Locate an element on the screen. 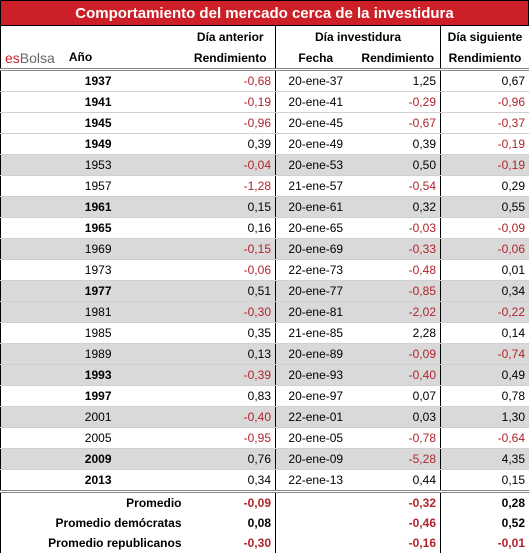 The height and width of the screenshot is (553, 529). data-row: 1973 -0,06 22-ene-73 -0,48 0,01 is located at coordinates (264, 270).